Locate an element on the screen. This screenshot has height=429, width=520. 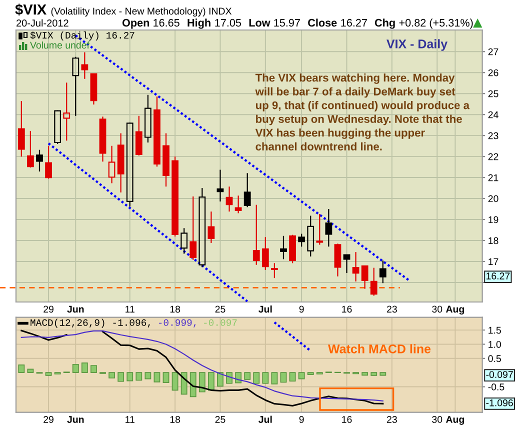
text: Chg +0.82 (+5.31%) is located at coordinates (423, 23).